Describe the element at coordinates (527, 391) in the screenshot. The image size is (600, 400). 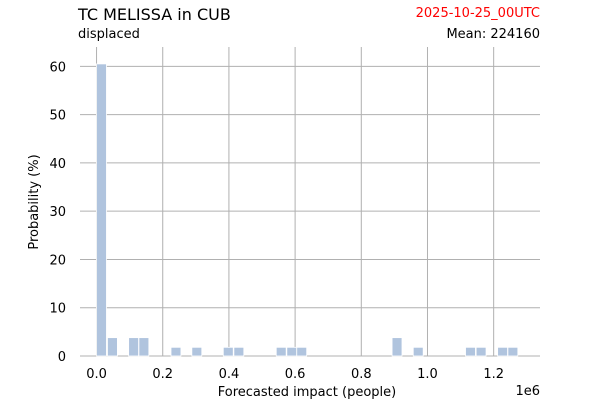
I see `x-axis-multiplier: 1e6` at that location.